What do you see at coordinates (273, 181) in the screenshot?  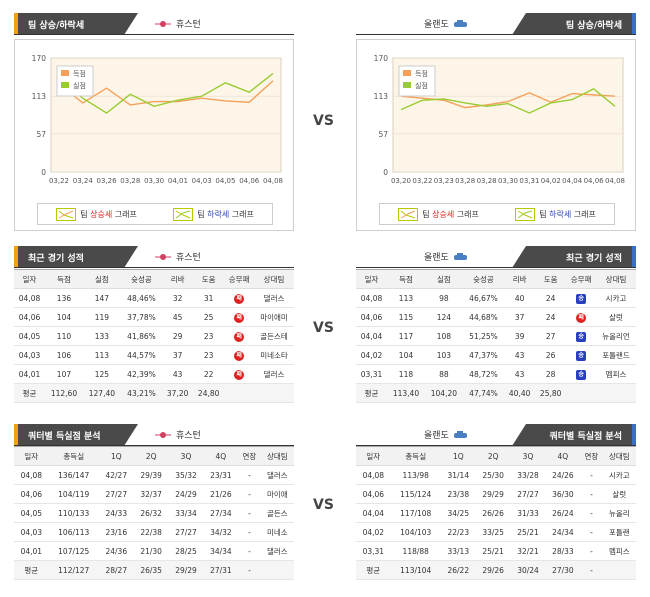 I see `x-tick-label: 04,08` at bounding box center [273, 181].